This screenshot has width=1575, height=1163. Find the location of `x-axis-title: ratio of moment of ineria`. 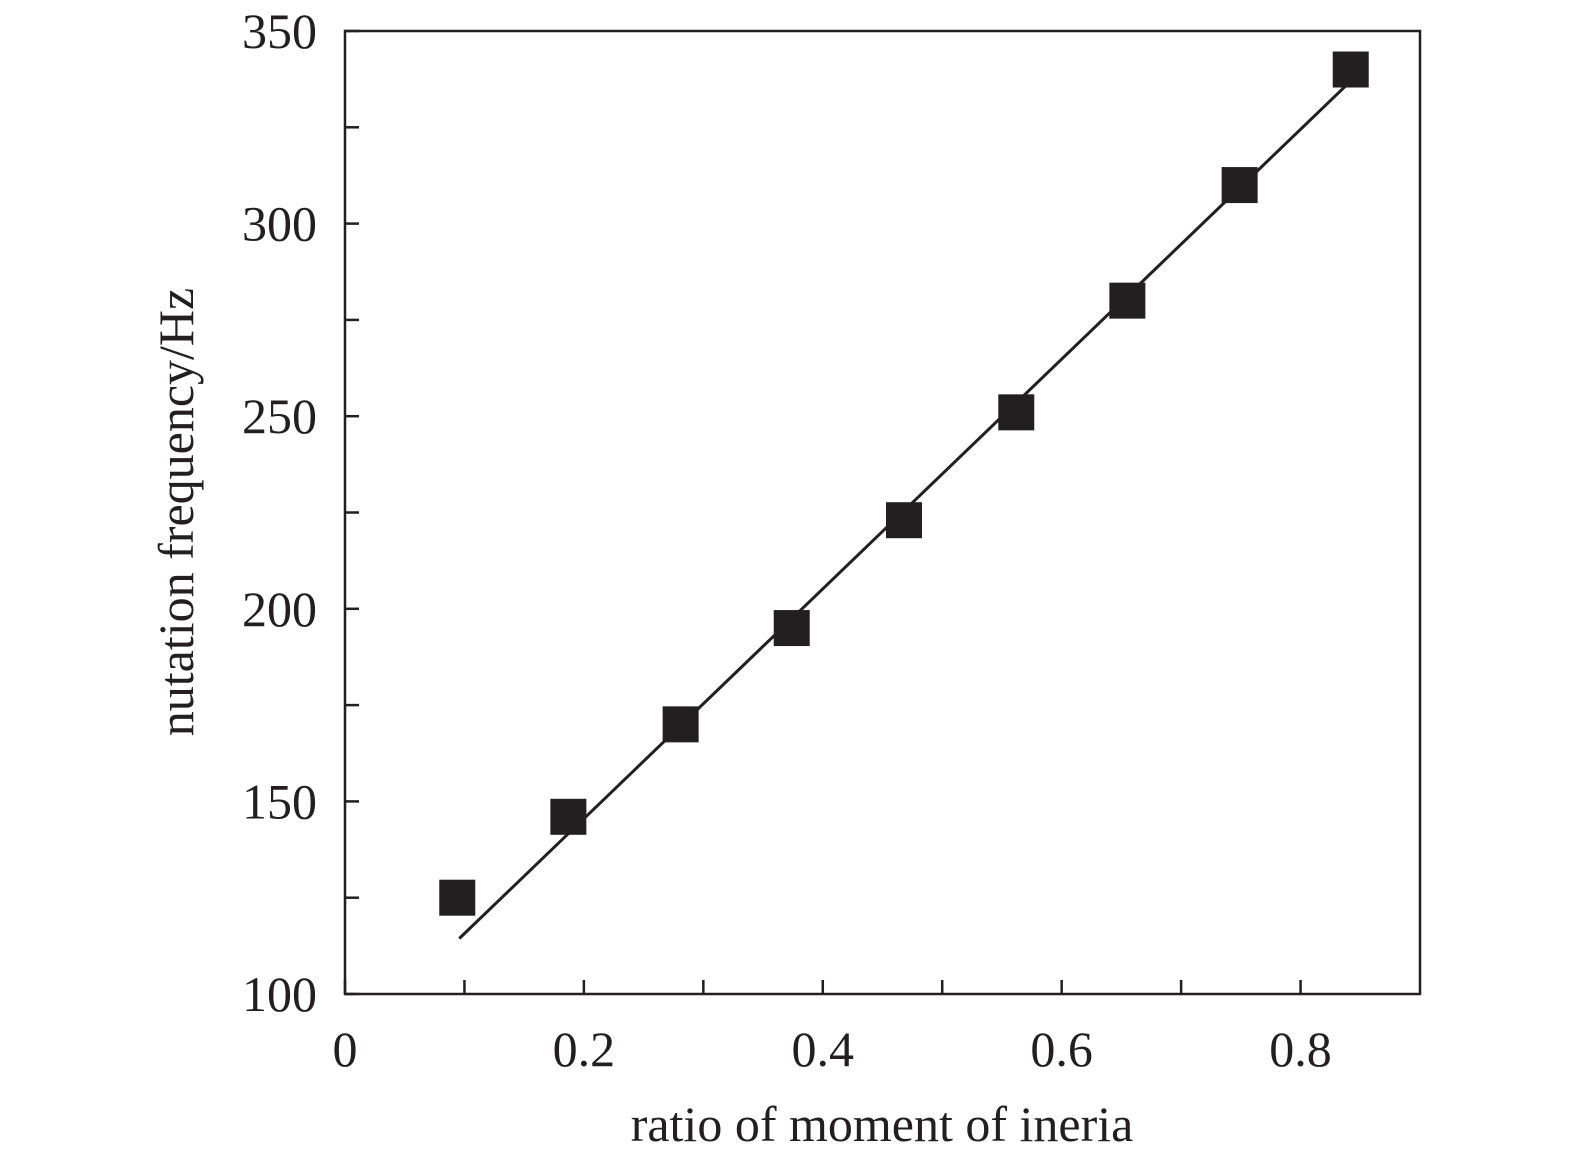

x-axis-title: ratio of moment of ineria is located at coordinates (882, 1124).